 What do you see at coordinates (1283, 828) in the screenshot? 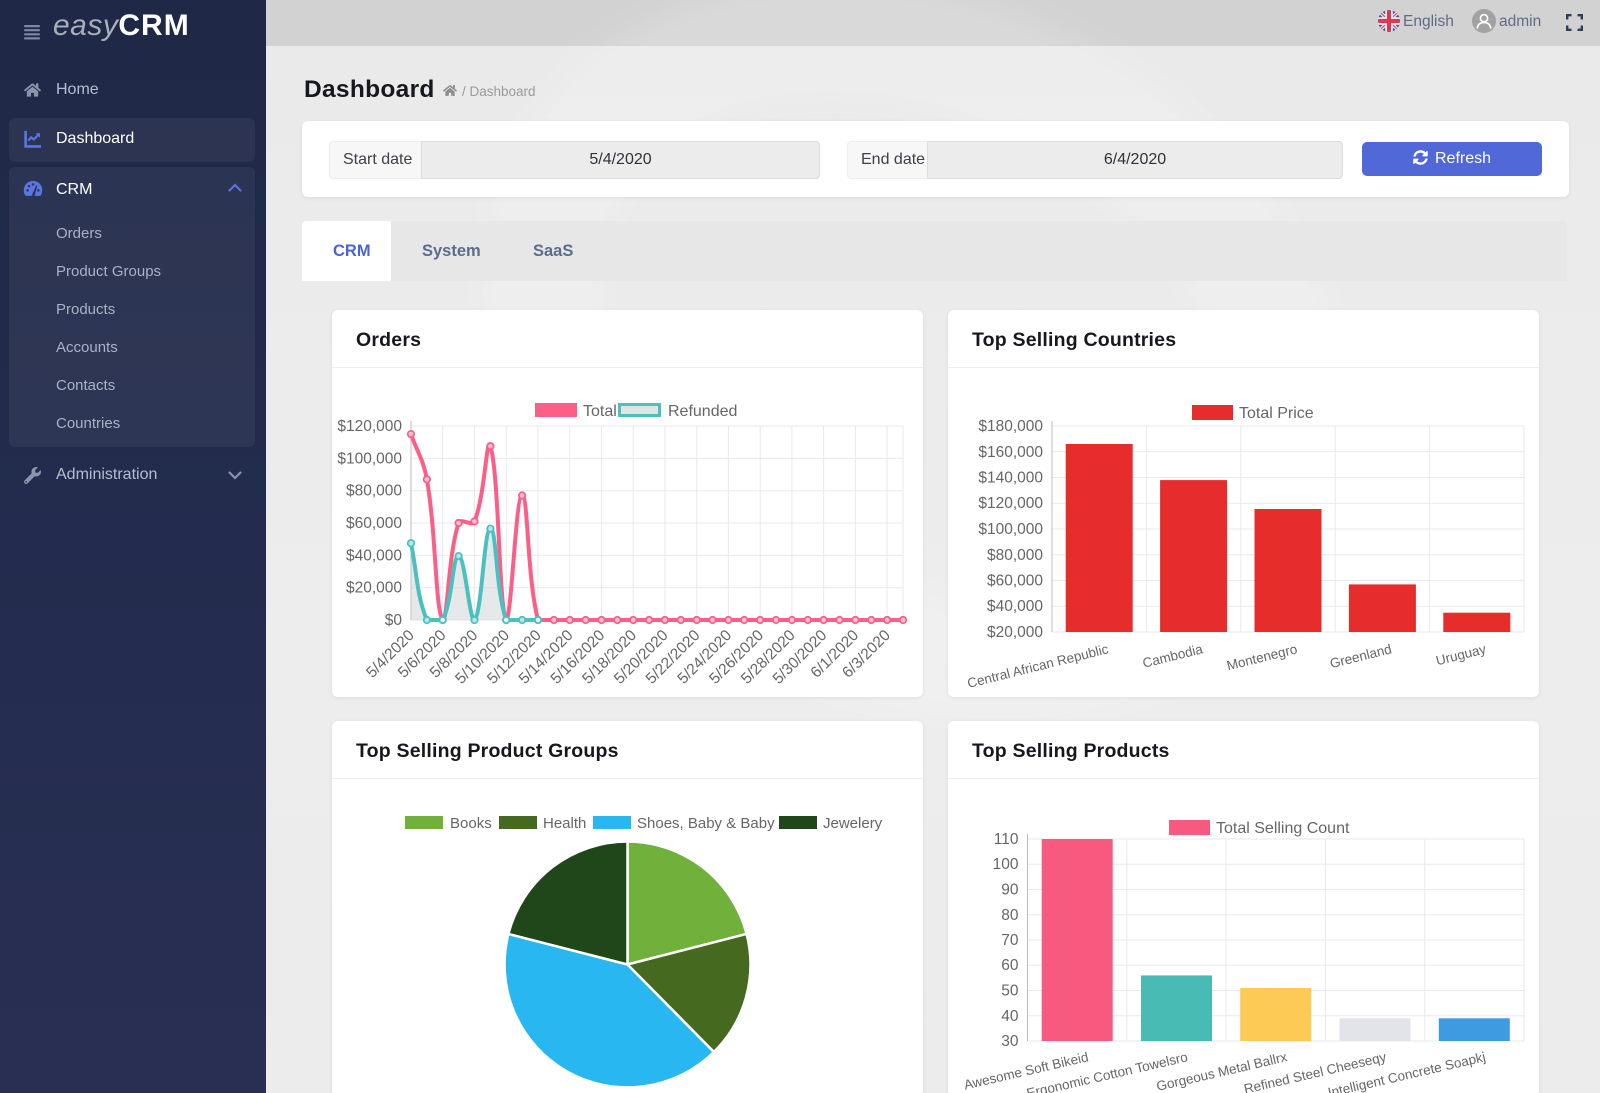
I see `svg-text: Total Selling Count` at bounding box center [1283, 828].